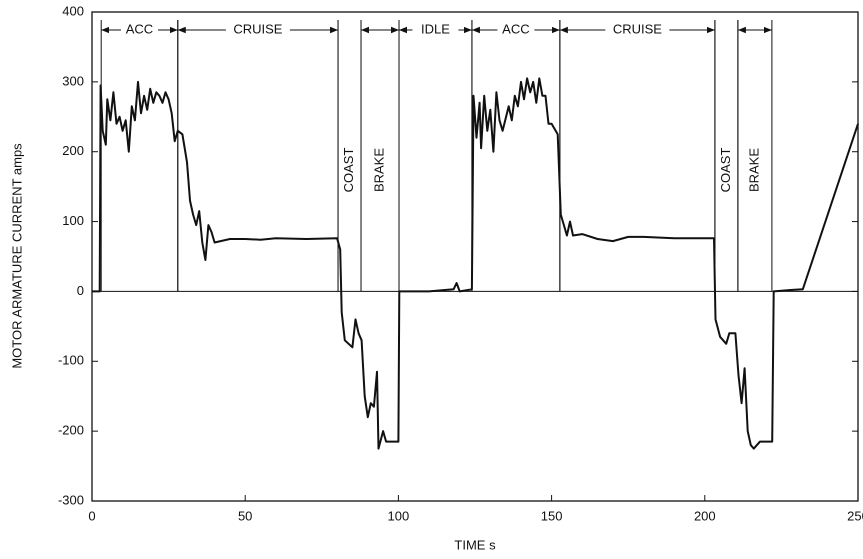  What do you see at coordinates (73, 80) in the screenshot?
I see `y-tick-label: 300` at bounding box center [73, 80].